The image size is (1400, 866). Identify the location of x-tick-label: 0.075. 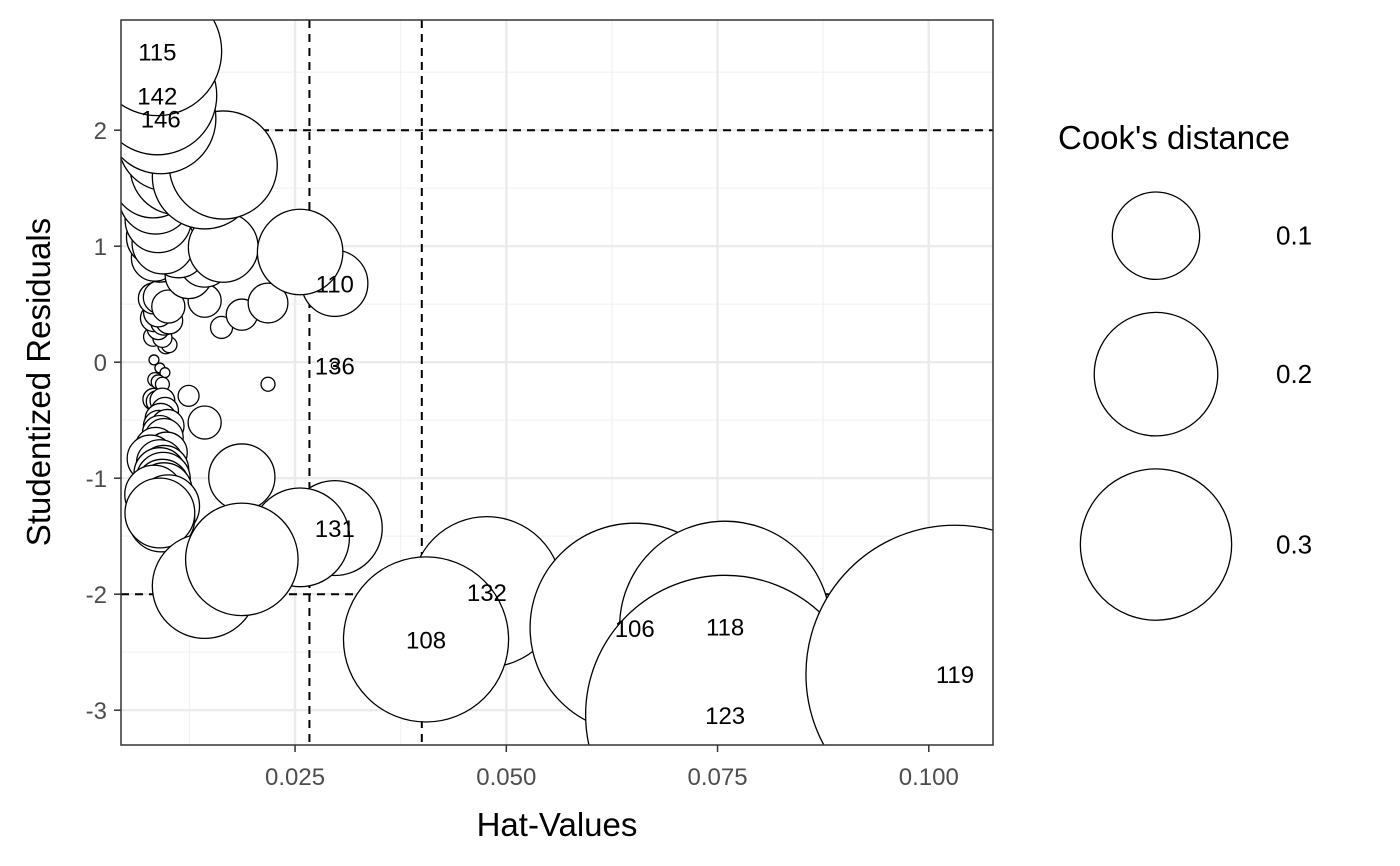
(718, 777).